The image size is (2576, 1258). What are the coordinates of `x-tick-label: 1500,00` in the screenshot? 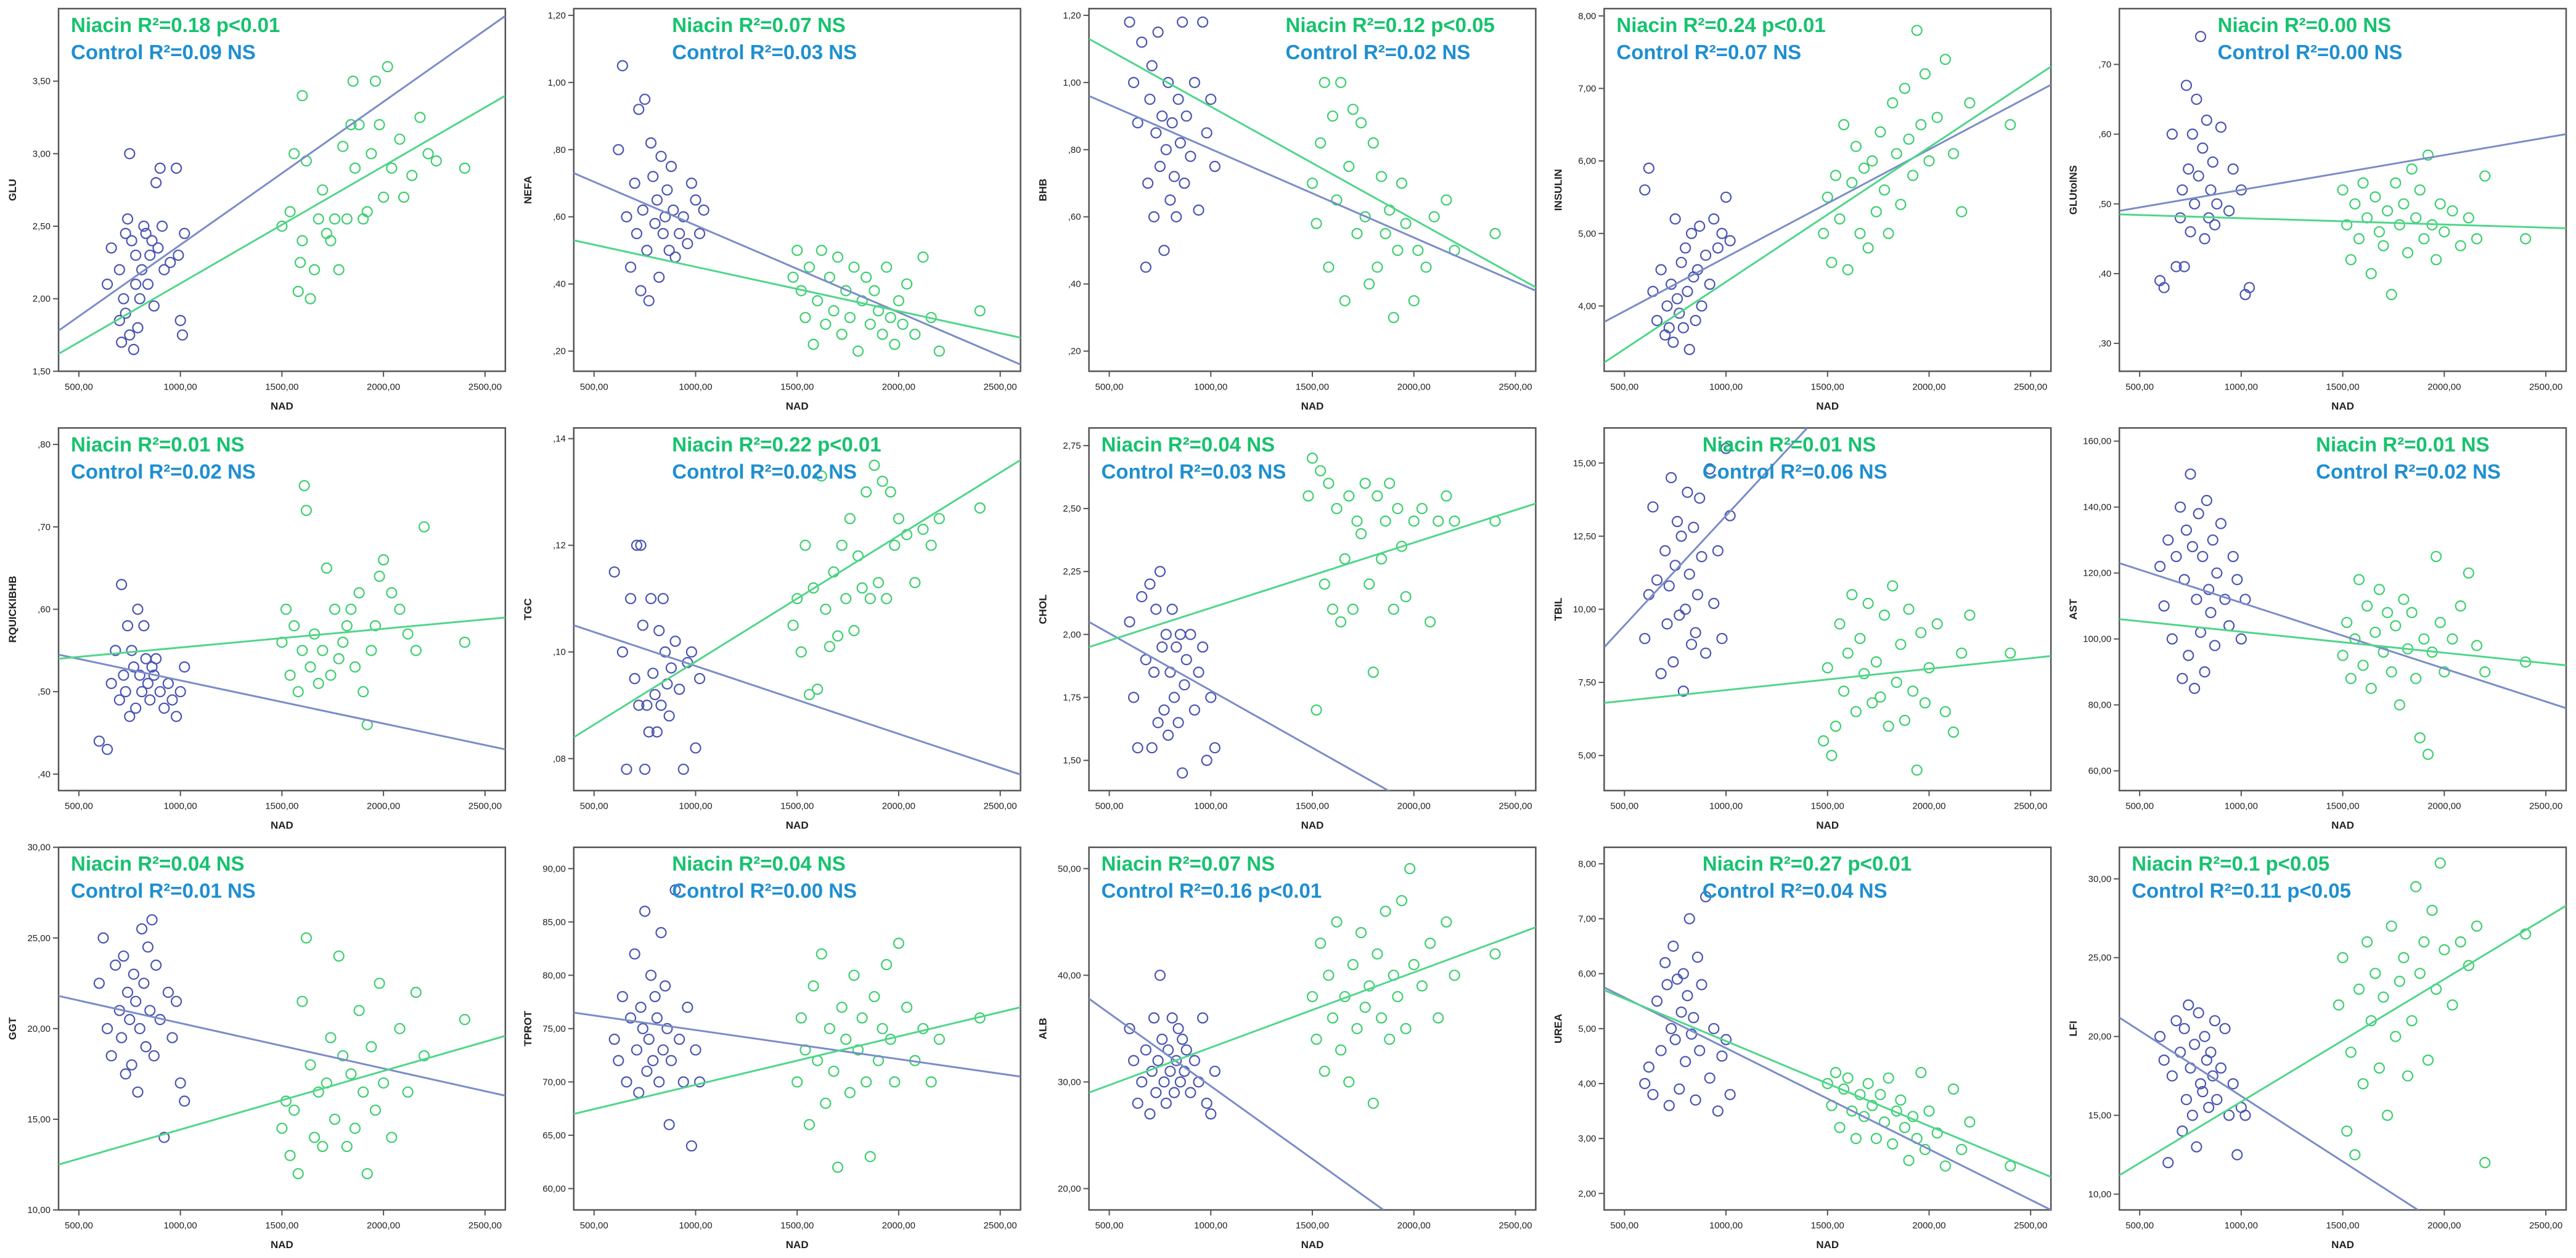 It's located at (281, 1225).